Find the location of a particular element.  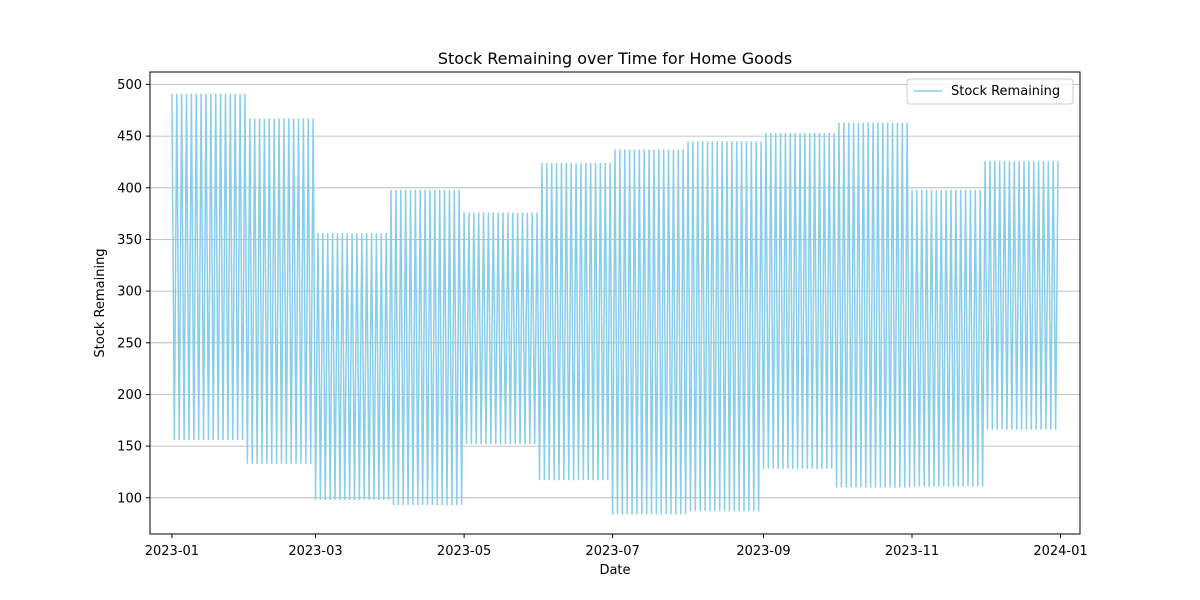

y-axis: 100 150 200 250 300 350 400 450 500 is located at coordinates (133, 292).